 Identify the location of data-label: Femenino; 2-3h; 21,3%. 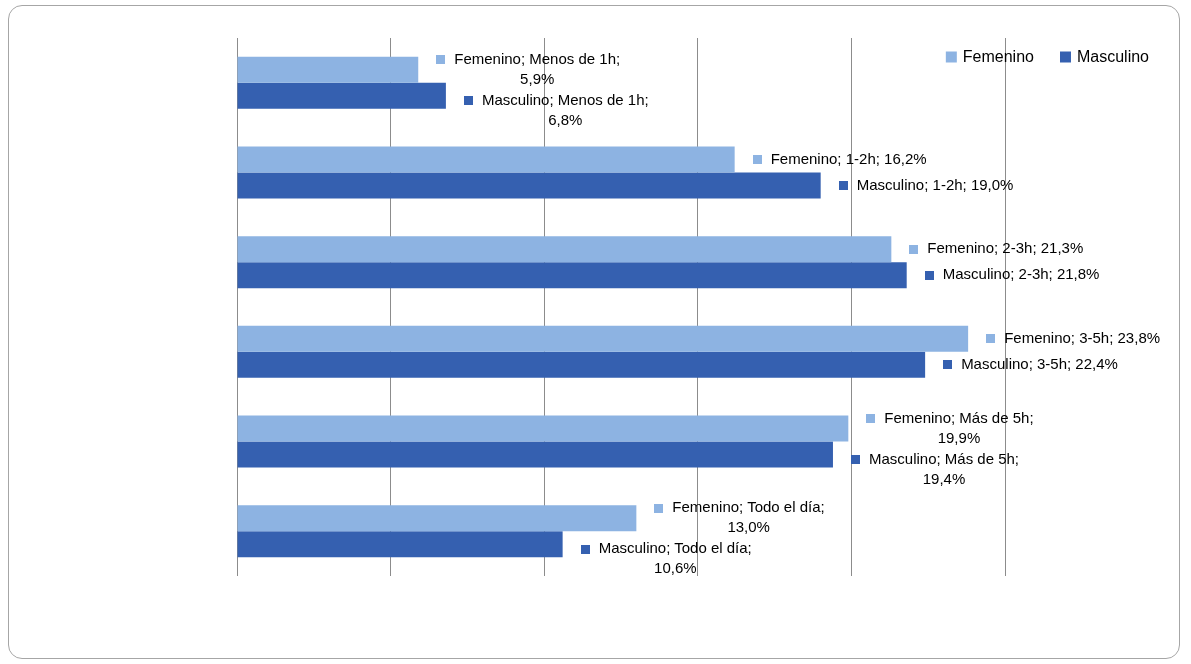
(1005, 248).